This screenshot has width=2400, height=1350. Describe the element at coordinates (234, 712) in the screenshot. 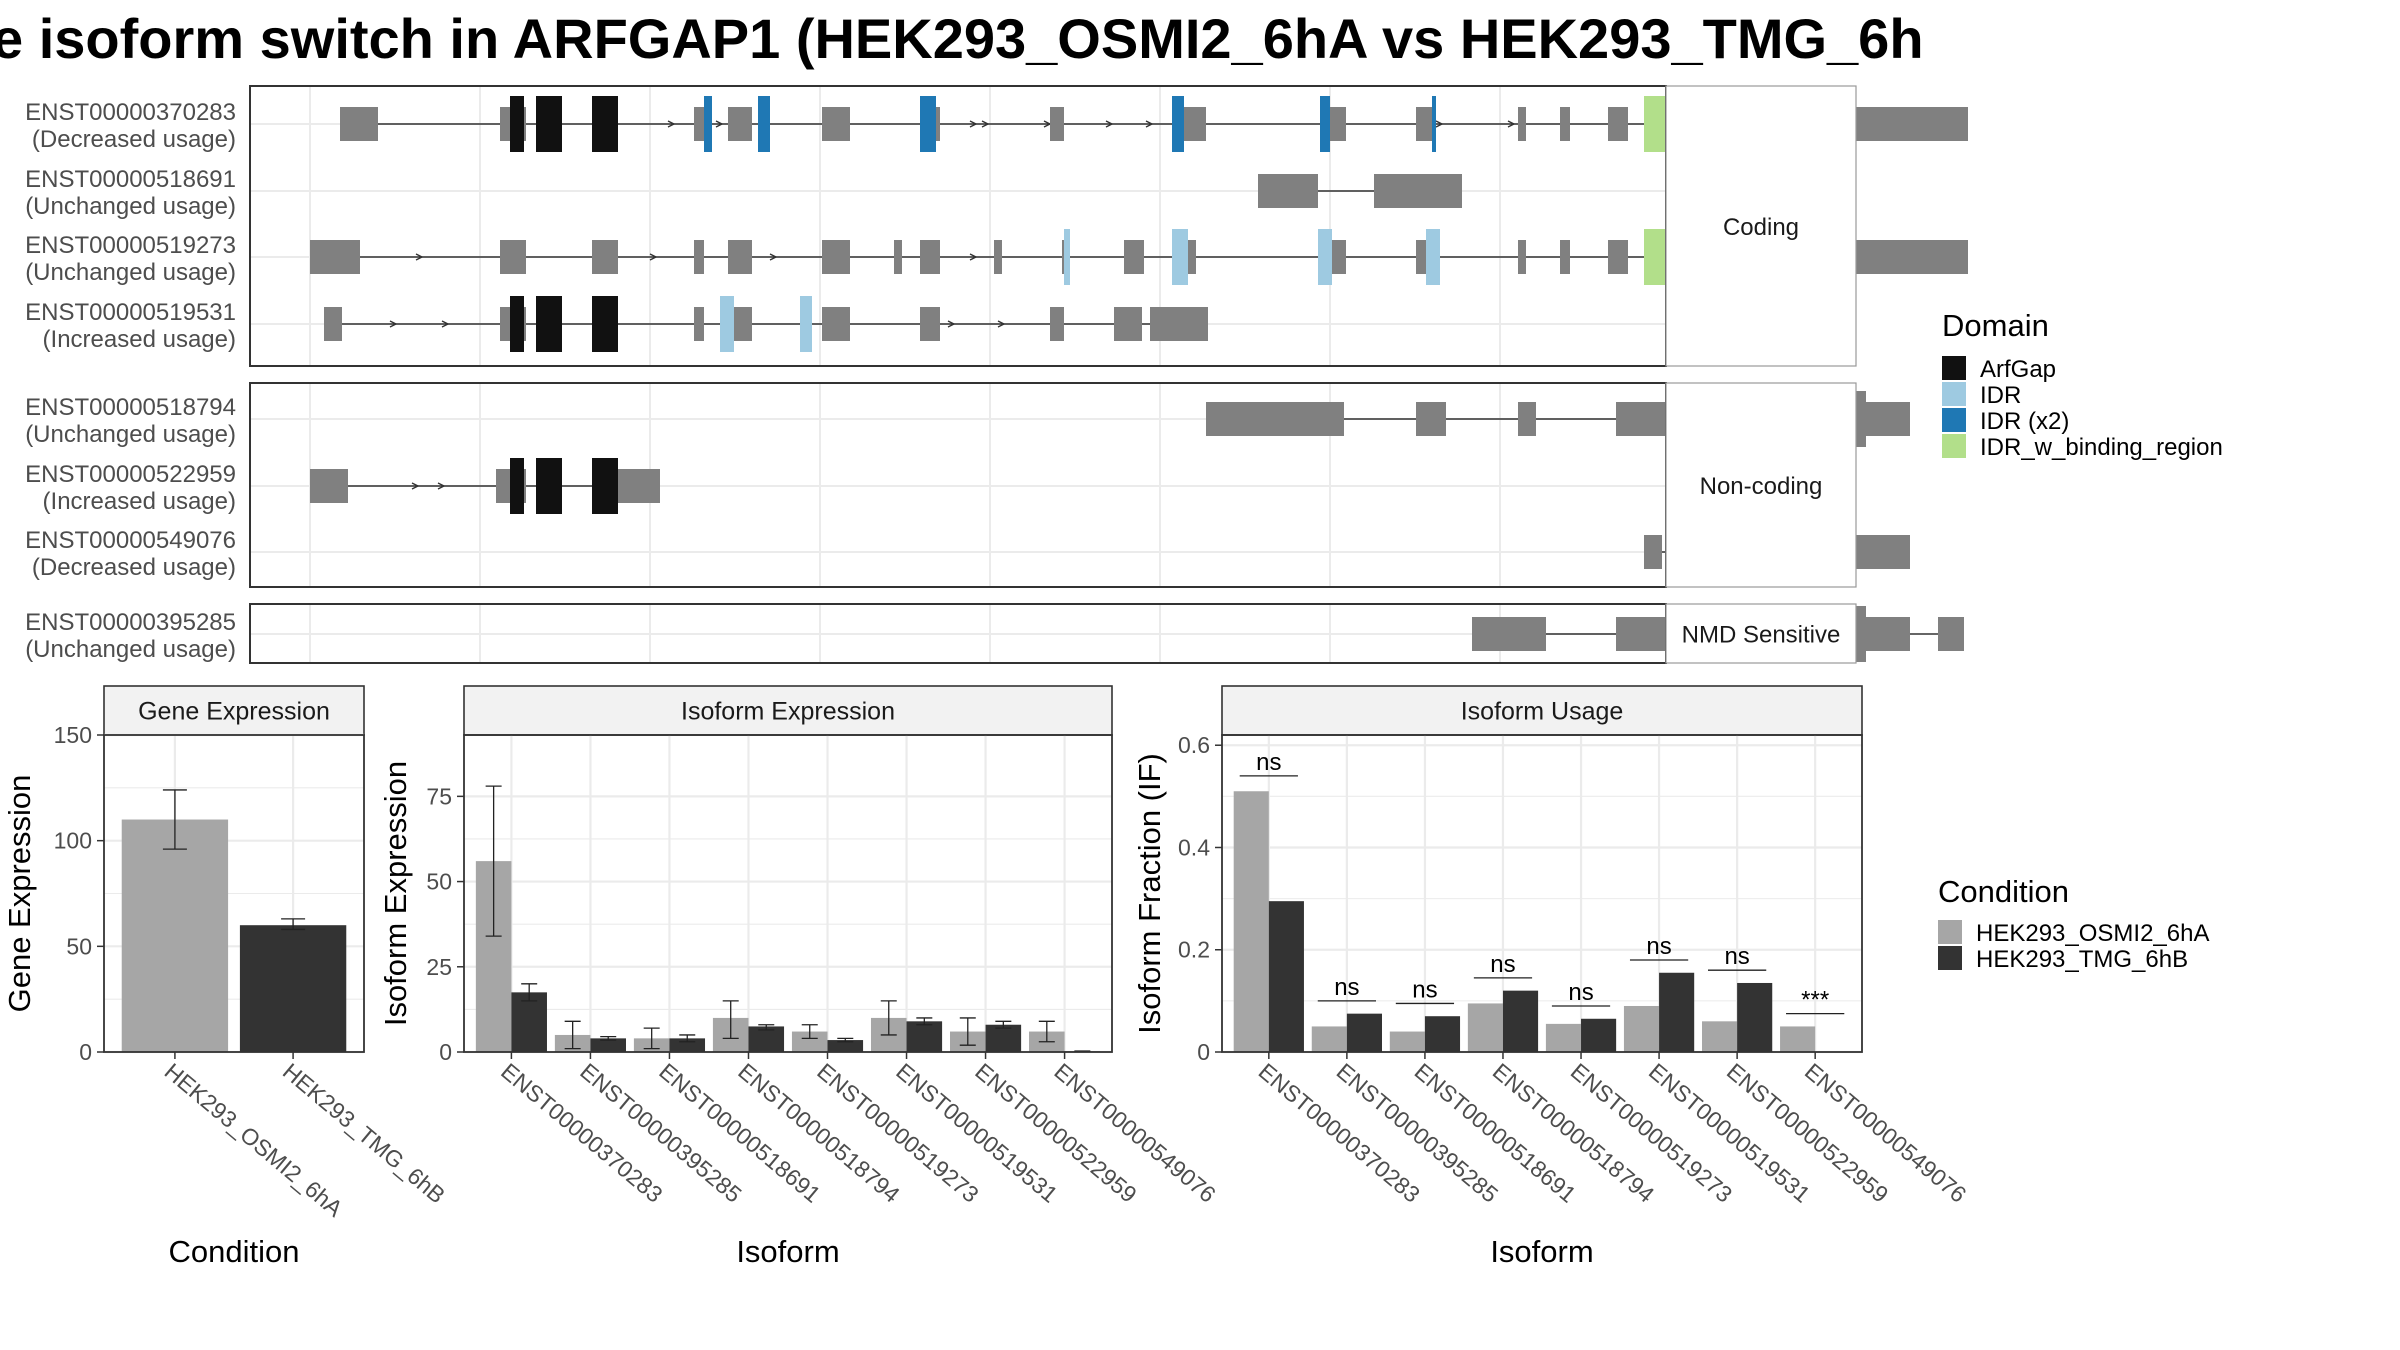

I see `panel-title: Gene Expression` at that location.